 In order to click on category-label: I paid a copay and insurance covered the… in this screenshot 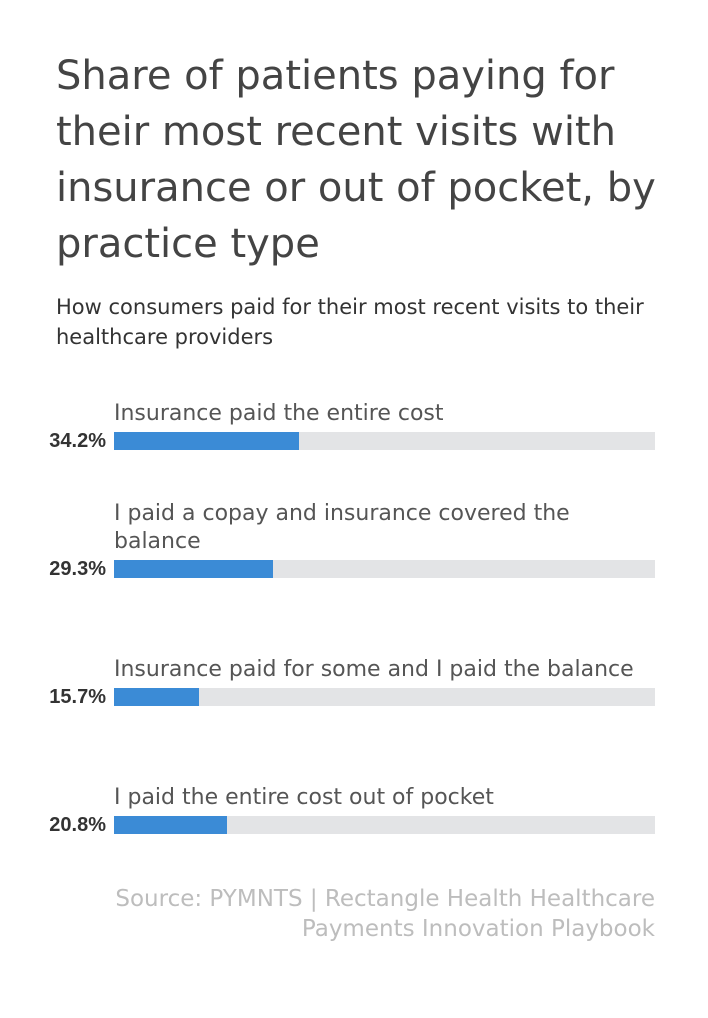, I will do `click(342, 527)`.